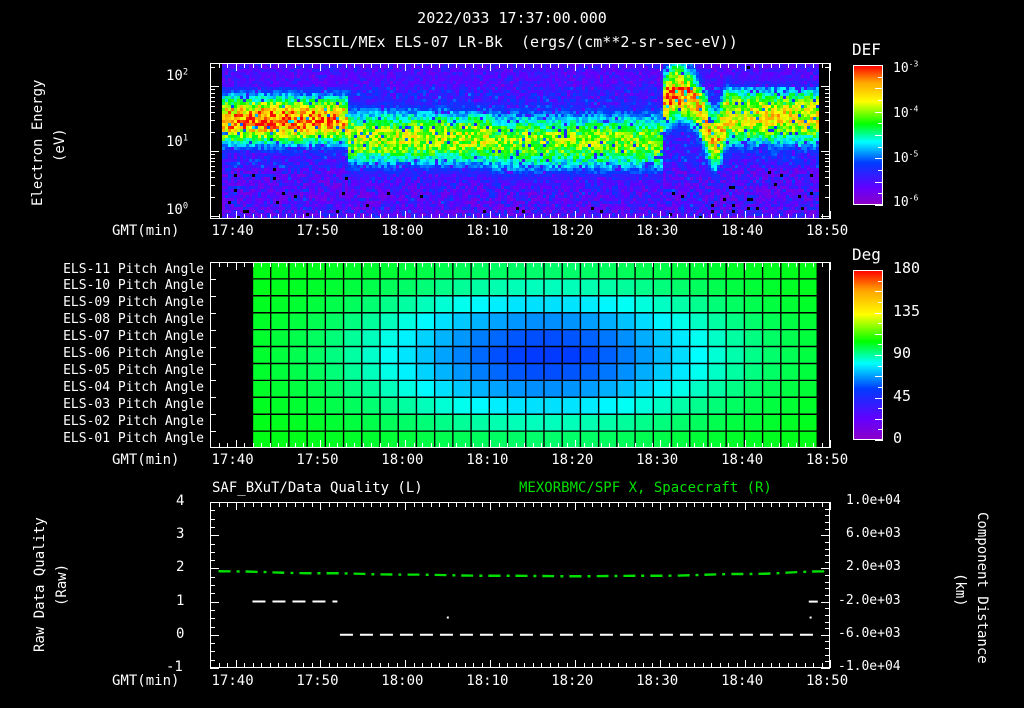 The image size is (1024, 708). I want to click on panel3-title-left: SAF_BXuT/Data Quality (L), so click(317, 488).